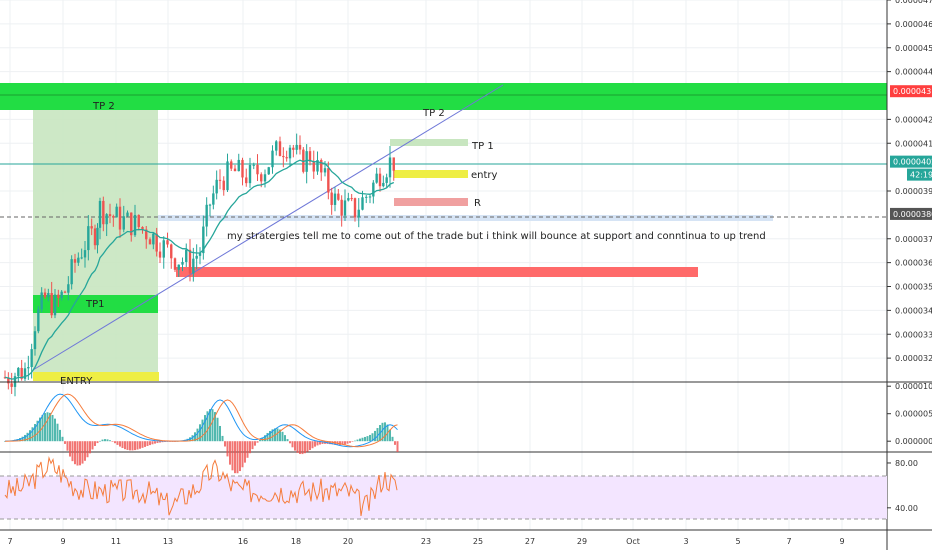  I want to click on time-axis: 7 9 11 13 16 18 20 23 25 27 29 Oct 3 5 7 9, so click(425, 541).